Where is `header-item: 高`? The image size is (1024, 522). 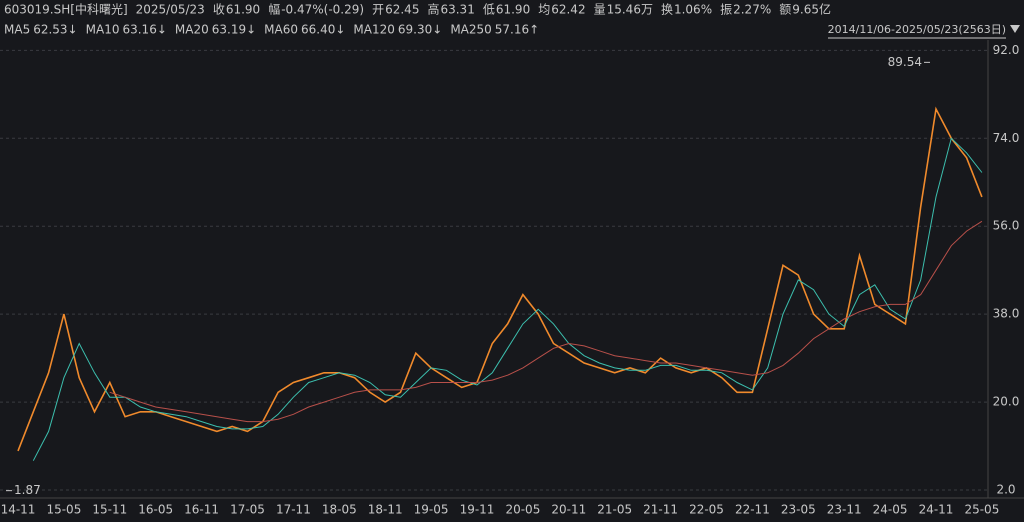 header-item: 高 is located at coordinates (433, 9).